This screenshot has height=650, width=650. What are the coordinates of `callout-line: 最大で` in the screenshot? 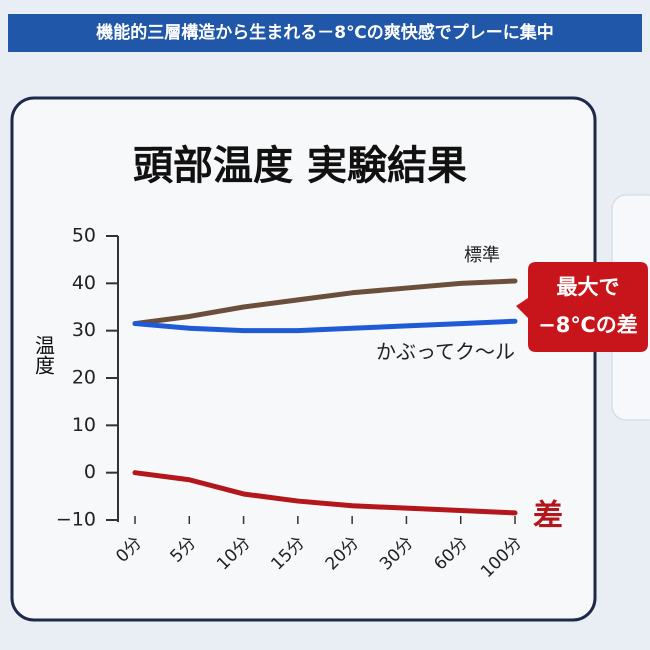 It's located at (588, 287).